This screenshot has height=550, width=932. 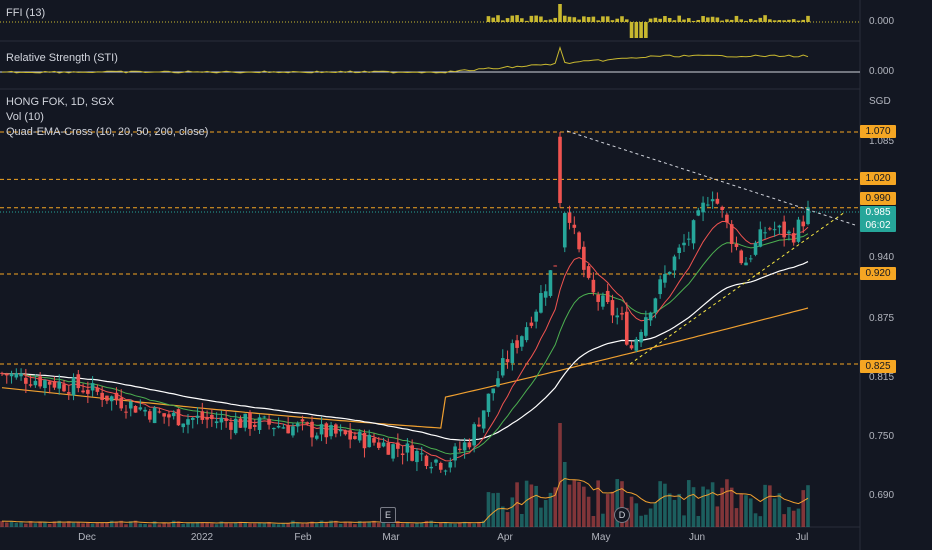 I want to click on x-tick: May, so click(x=601, y=537).